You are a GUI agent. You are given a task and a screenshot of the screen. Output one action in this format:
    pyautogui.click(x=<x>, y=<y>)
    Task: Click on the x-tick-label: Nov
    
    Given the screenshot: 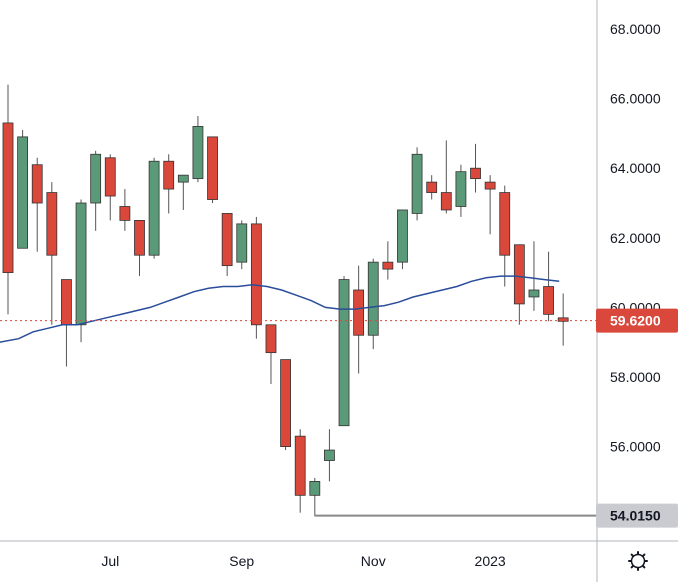 What is the action you would take?
    pyautogui.click(x=373, y=561)
    